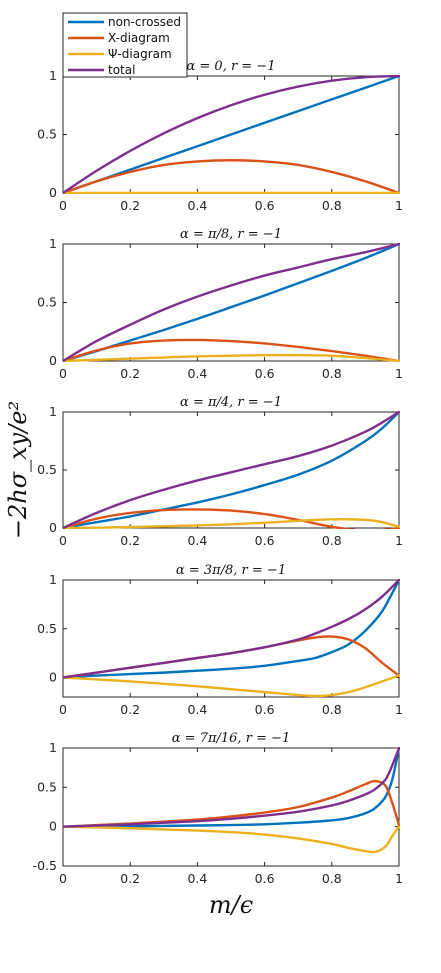 The width and height of the screenshot is (441, 973). Describe the element at coordinates (230, 66) in the screenshot. I see `panel-title: α = 0, r = −1` at that location.